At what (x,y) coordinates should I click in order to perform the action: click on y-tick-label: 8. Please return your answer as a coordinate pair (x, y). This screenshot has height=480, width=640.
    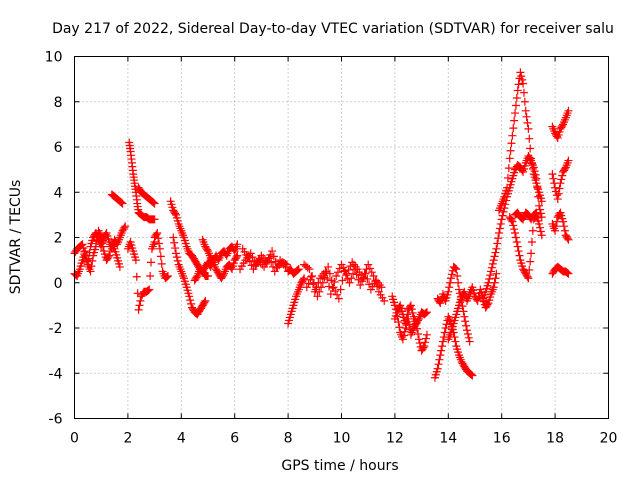
    Looking at the image, I should click on (58, 103).